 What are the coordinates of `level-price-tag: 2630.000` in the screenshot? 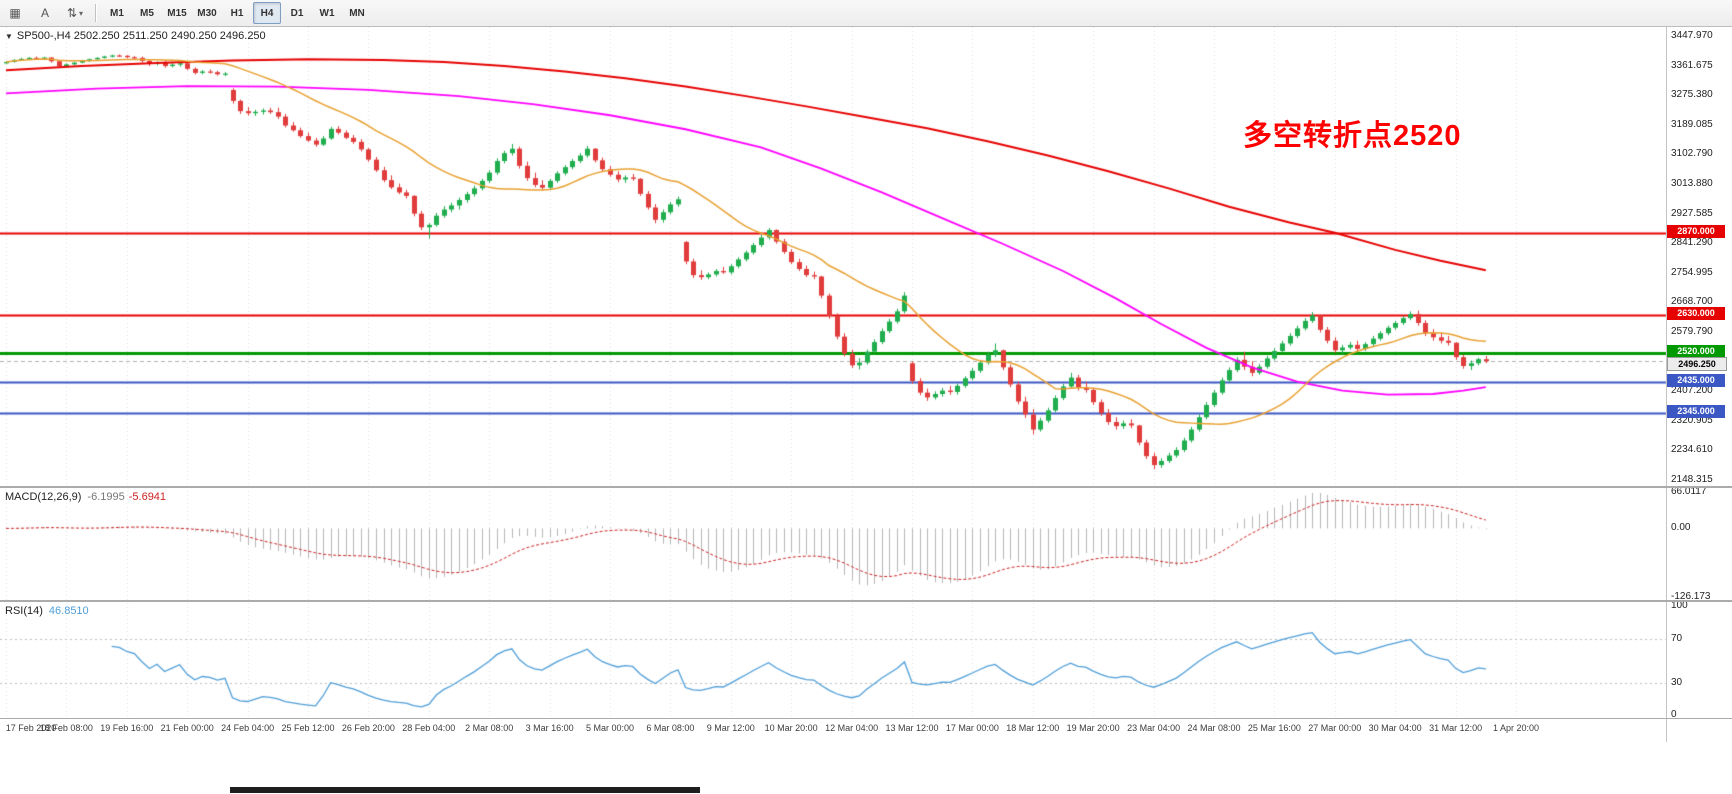 It's located at (1696, 314).